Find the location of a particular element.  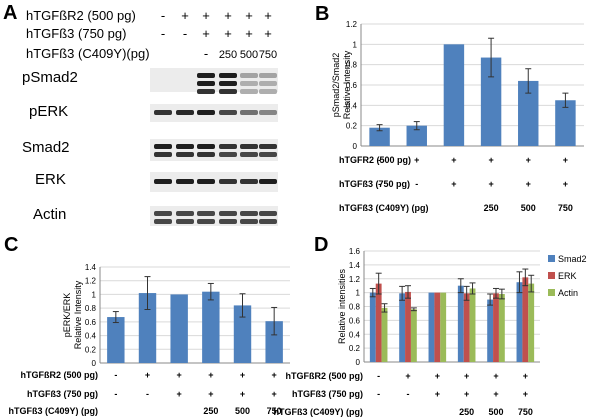

y-tick-label: 1.6 is located at coordinates (355, 251).